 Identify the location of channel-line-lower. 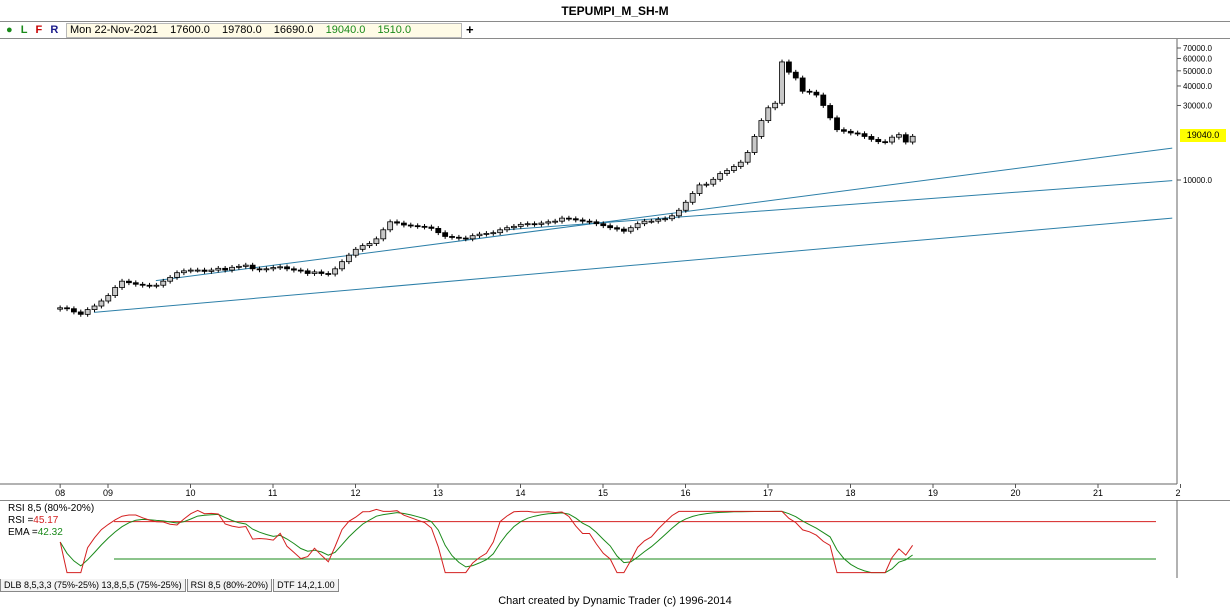
(633, 265).